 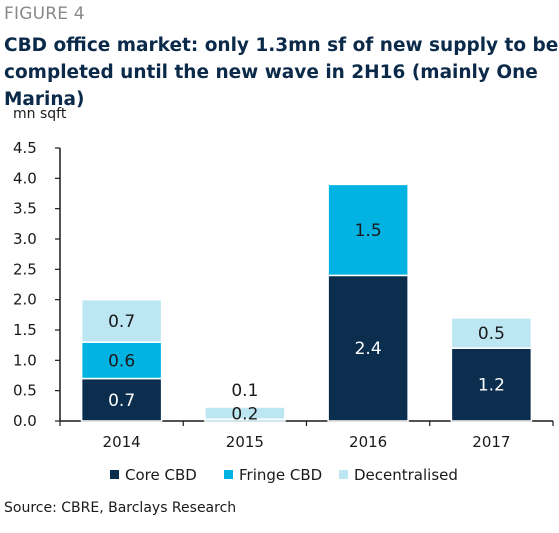 What do you see at coordinates (120, 508) in the screenshot?
I see `source-note: Source: CBRE, Barclays Research` at bounding box center [120, 508].